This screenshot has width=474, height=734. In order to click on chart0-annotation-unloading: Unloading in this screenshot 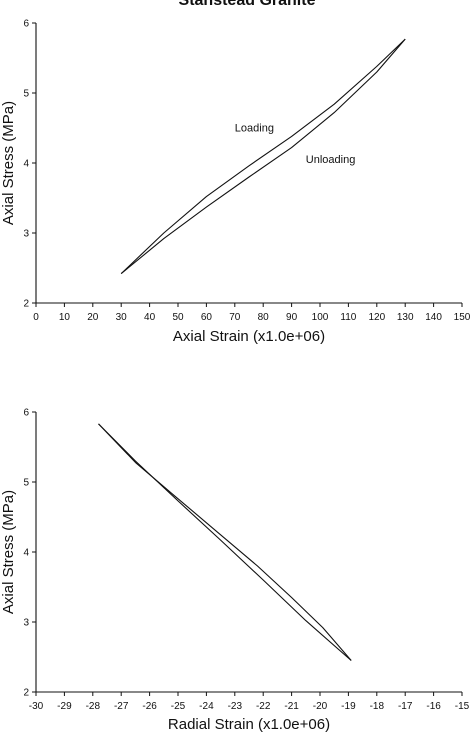, I will do `click(331, 160)`.